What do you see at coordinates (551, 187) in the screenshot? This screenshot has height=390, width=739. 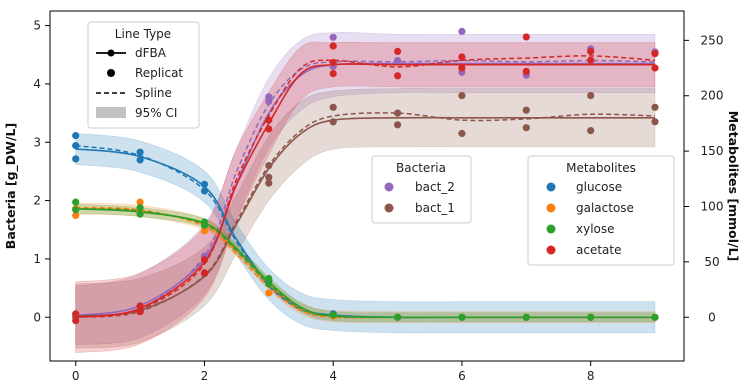 I see `legend-glucose-marker` at bounding box center [551, 187].